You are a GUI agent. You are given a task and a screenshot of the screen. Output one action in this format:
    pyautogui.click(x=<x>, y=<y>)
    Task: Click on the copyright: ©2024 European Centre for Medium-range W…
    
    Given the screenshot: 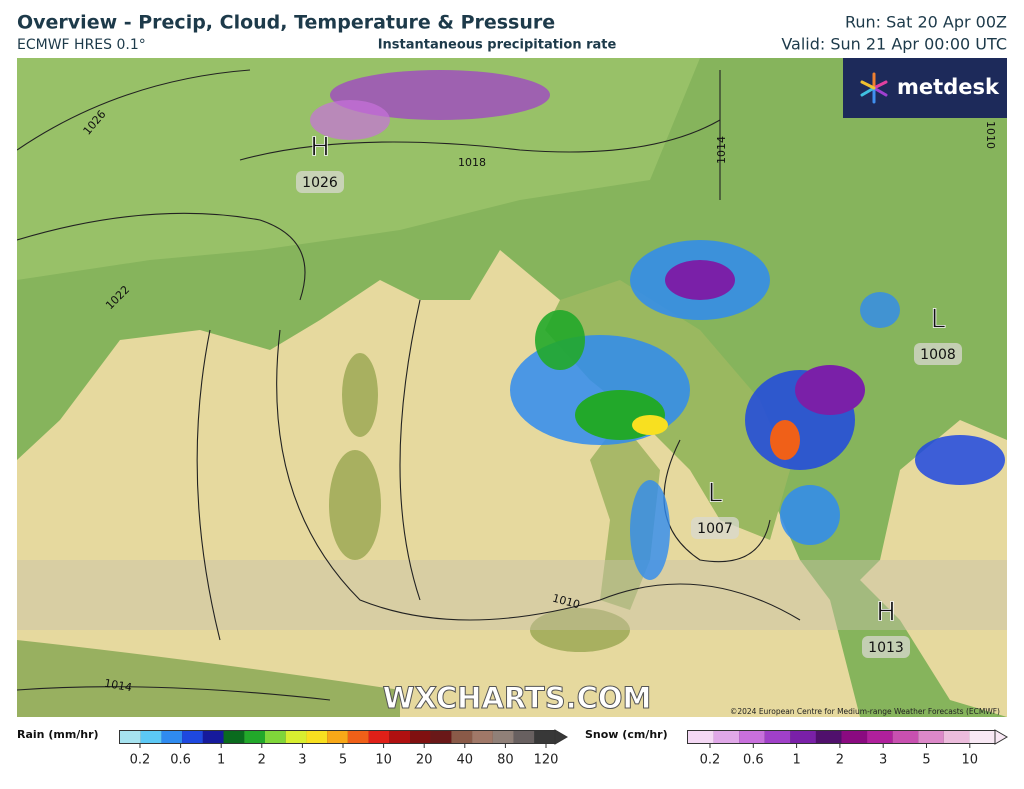 What is the action you would take?
    pyautogui.click(x=865, y=711)
    